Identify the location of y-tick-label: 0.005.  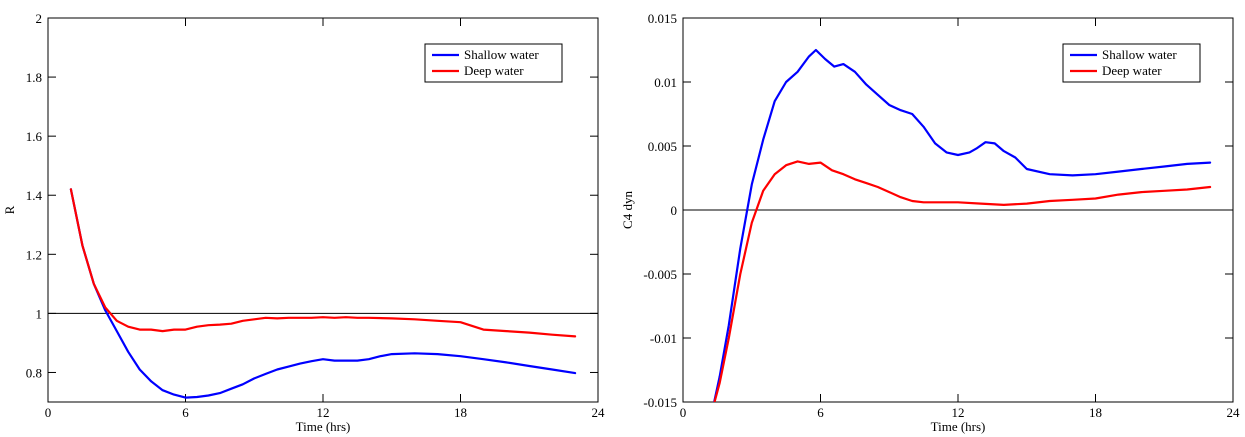
(662, 146).